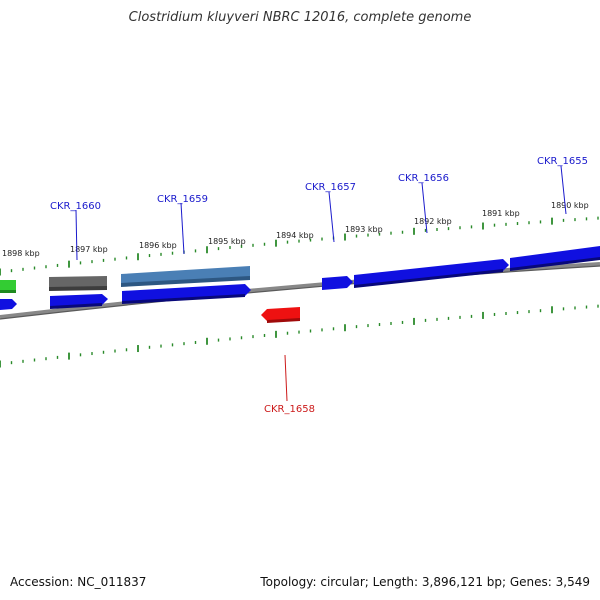  I want to click on feature-track-forward, so click(300, 278).